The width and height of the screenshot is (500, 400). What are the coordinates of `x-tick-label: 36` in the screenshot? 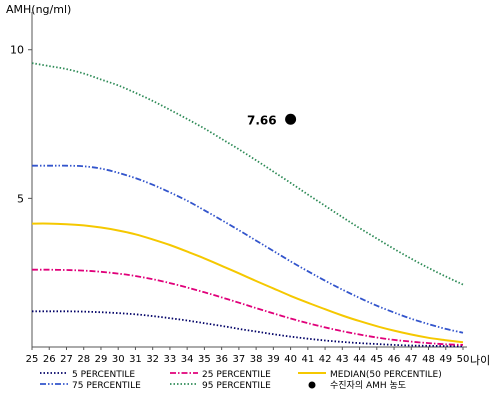 It's located at (221, 359).